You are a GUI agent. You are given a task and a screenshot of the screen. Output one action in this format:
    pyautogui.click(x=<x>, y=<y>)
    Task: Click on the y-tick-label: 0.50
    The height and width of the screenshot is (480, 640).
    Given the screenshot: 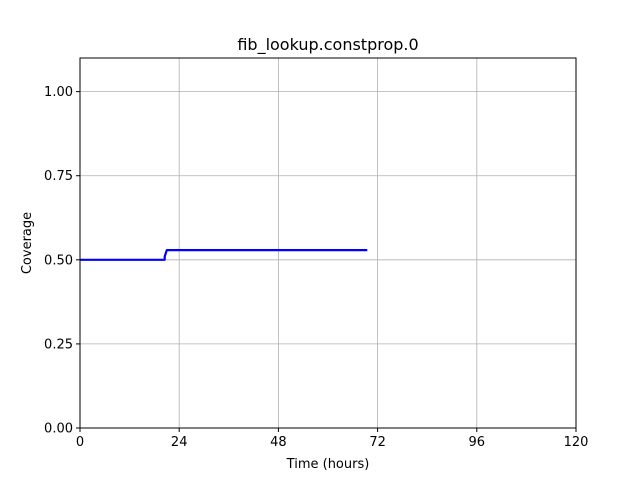 What is the action you would take?
    pyautogui.click(x=58, y=260)
    